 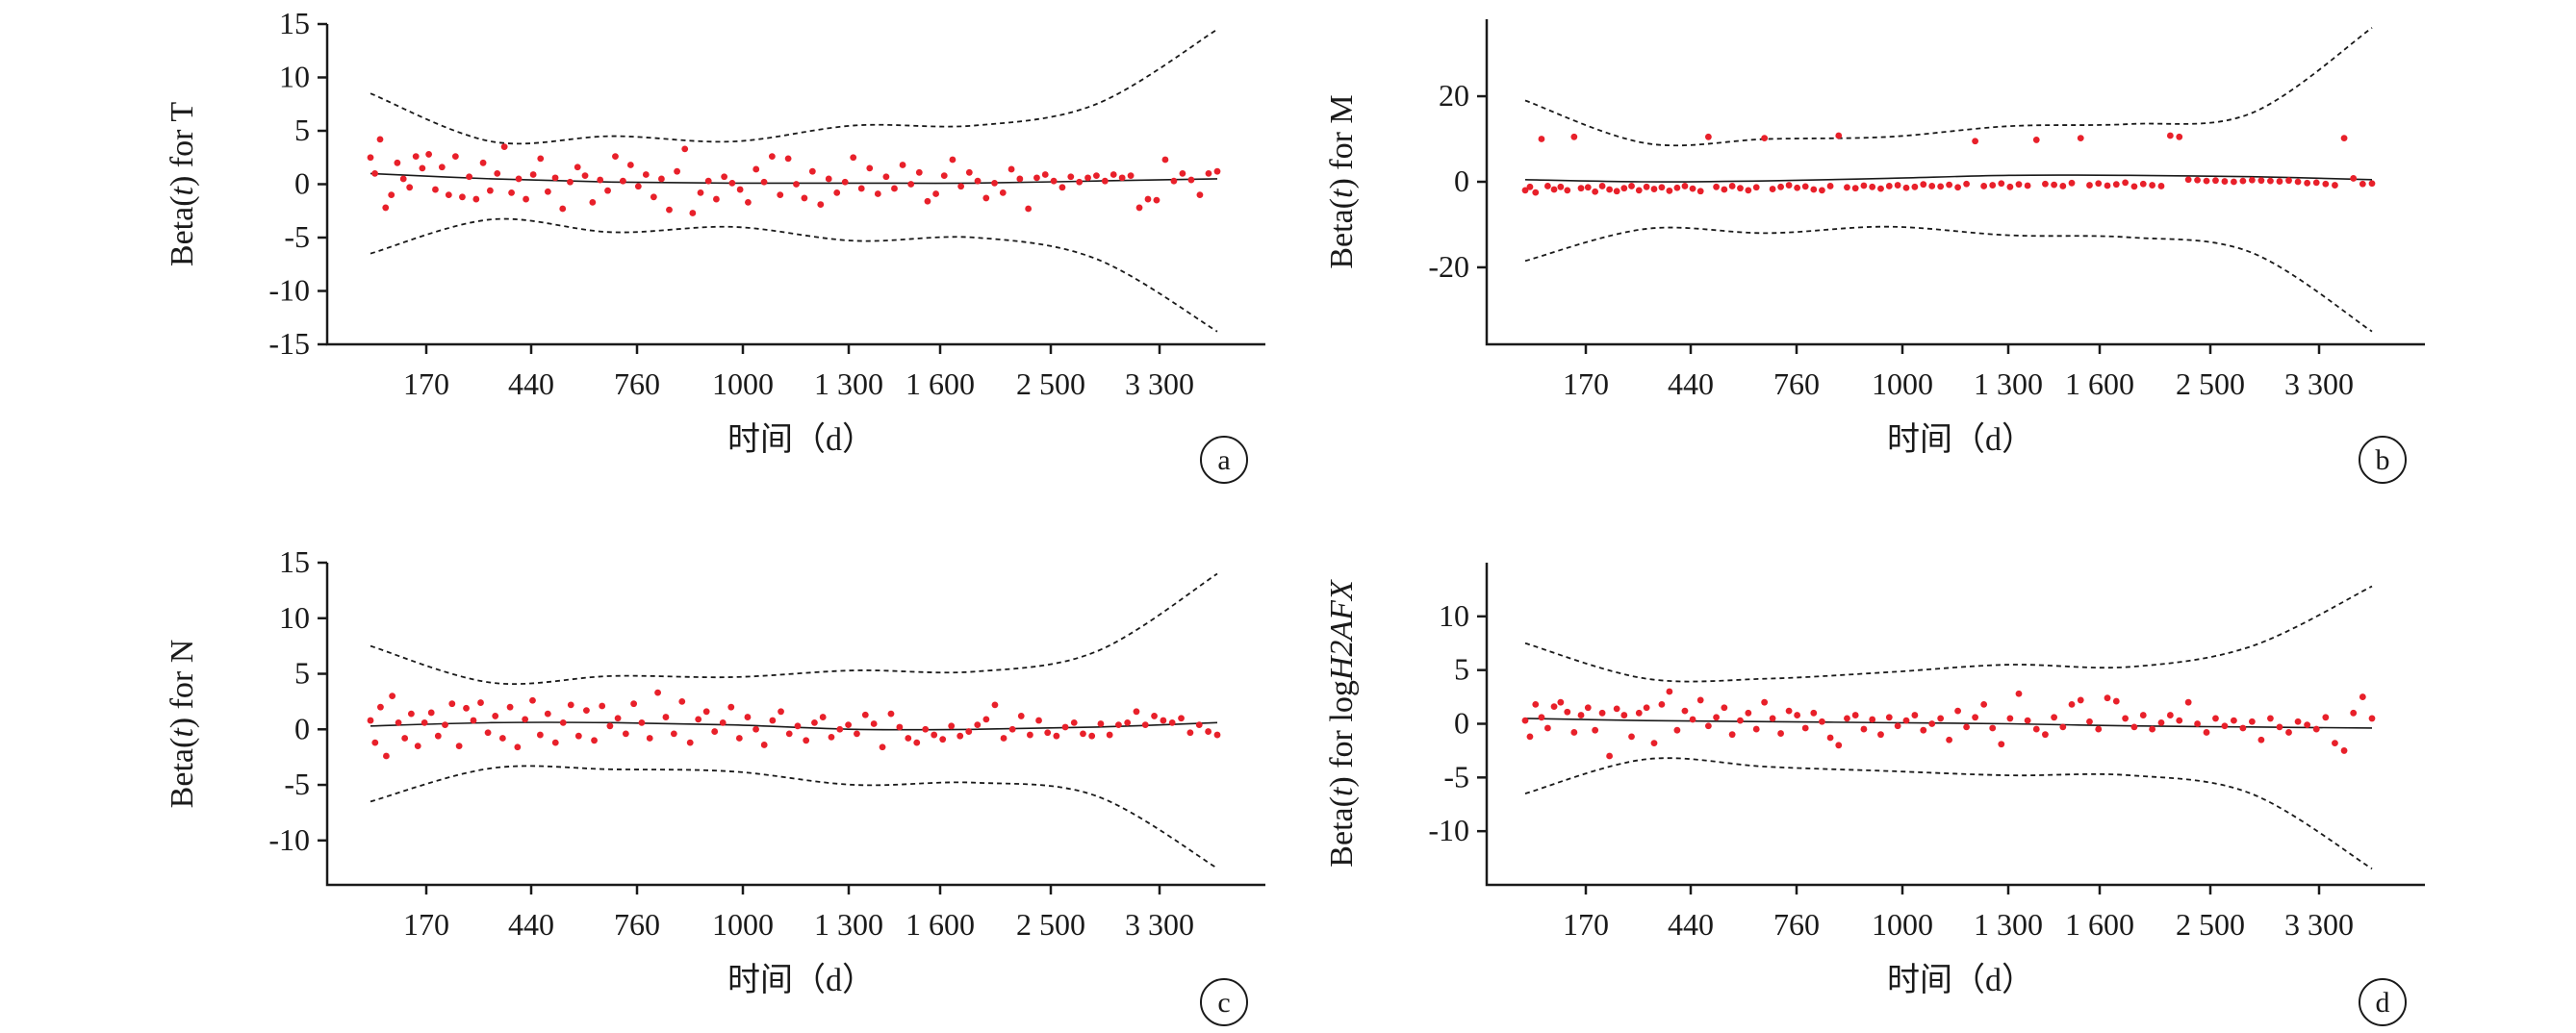 What do you see at coordinates (1050, 924) in the screenshot?
I see `x-tick-label: 2 500` at bounding box center [1050, 924].